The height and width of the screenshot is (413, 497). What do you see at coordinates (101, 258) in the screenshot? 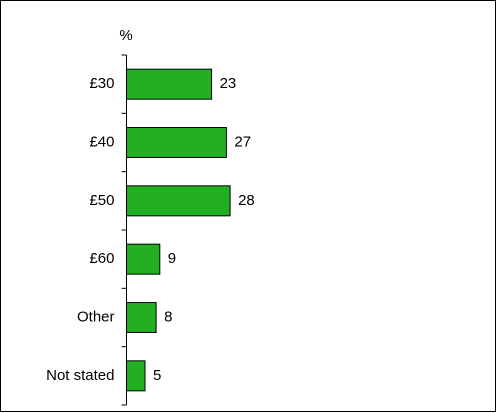
I see `y-tick-label: £60` at bounding box center [101, 258].